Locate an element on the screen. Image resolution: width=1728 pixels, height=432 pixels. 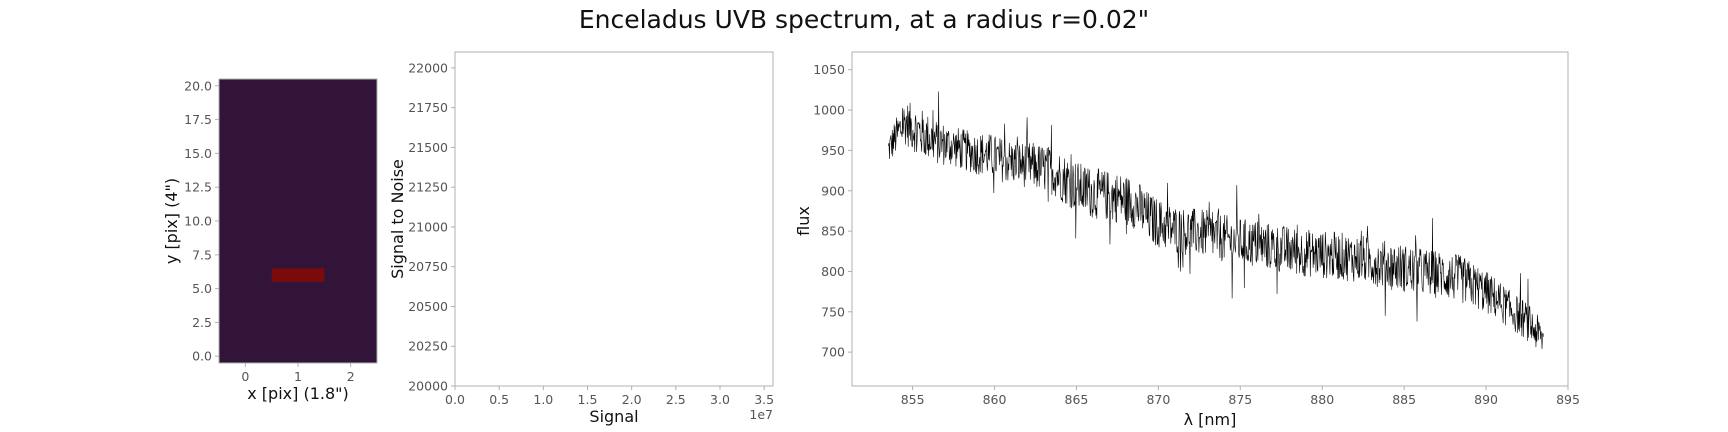
spectrum-xtick-label: 855 is located at coordinates (913, 399).